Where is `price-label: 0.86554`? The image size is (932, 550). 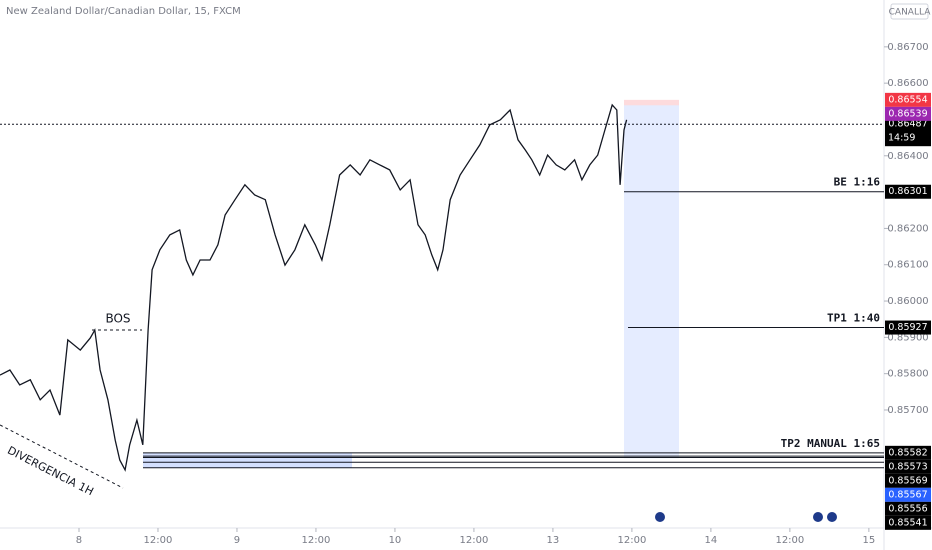
price-label: 0.86554 is located at coordinates (907, 99).